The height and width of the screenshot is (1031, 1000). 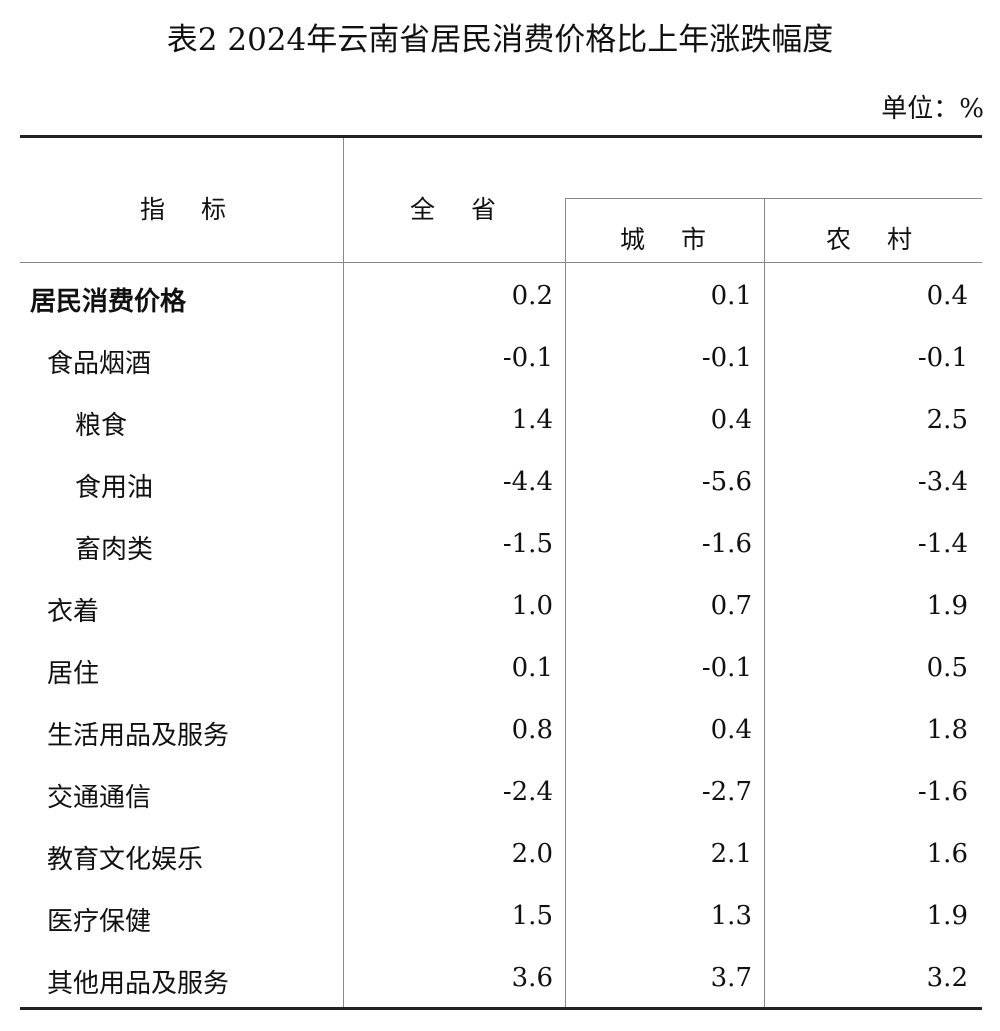 What do you see at coordinates (73, 612) in the screenshot?
I see `row-label: 衣着` at bounding box center [73, 612].